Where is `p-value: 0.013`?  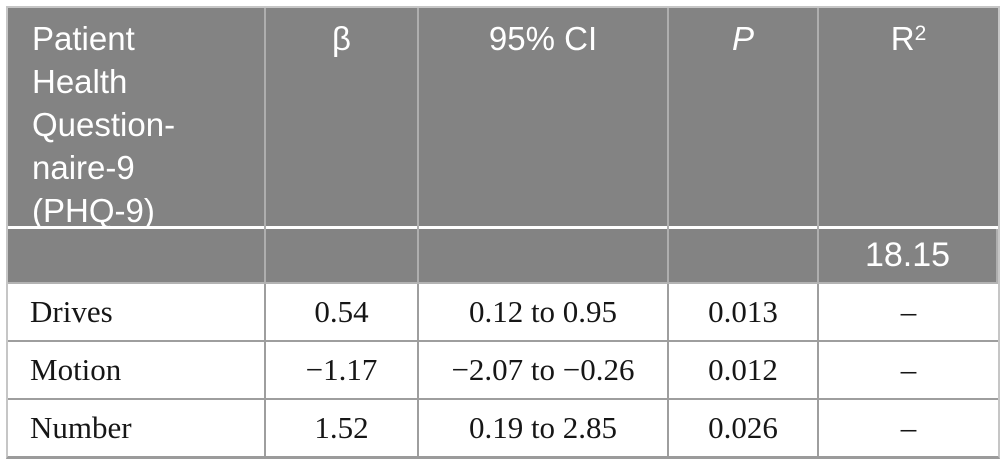
p-value: 0.013 is located at coordinates (744, 312).